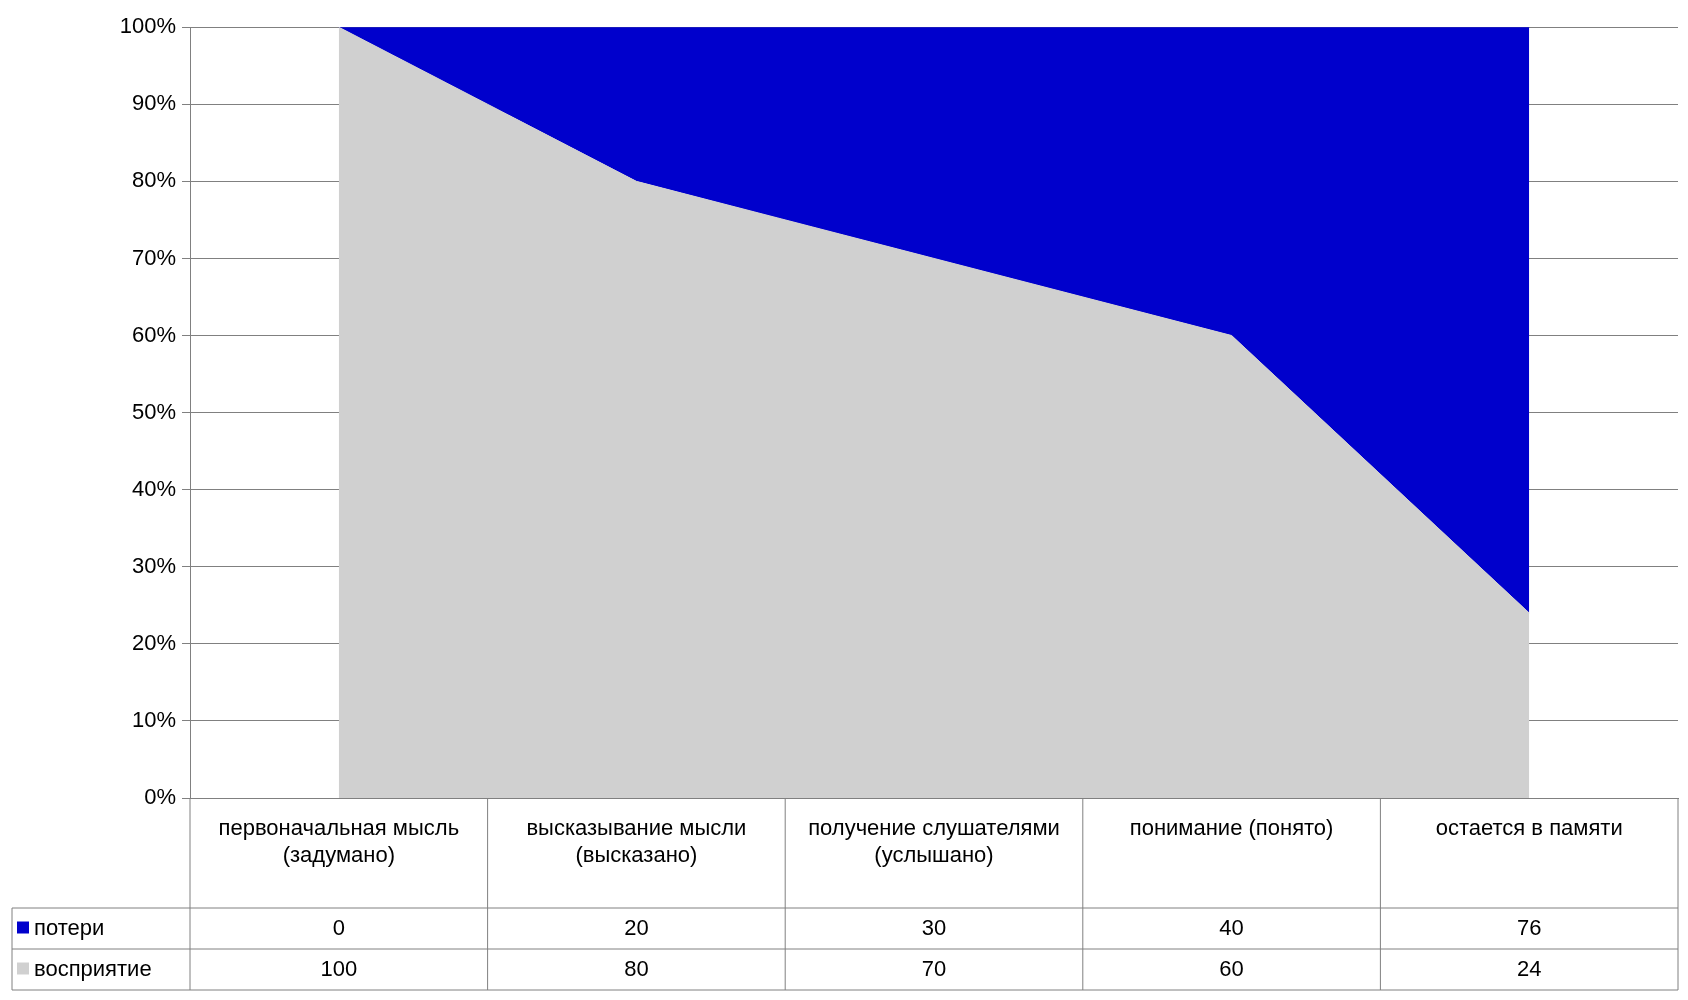 The image size is (1688, 1000). Describe the element at coordinates (934, 927) in the screenshot. I see `data-label: 30` at that location.